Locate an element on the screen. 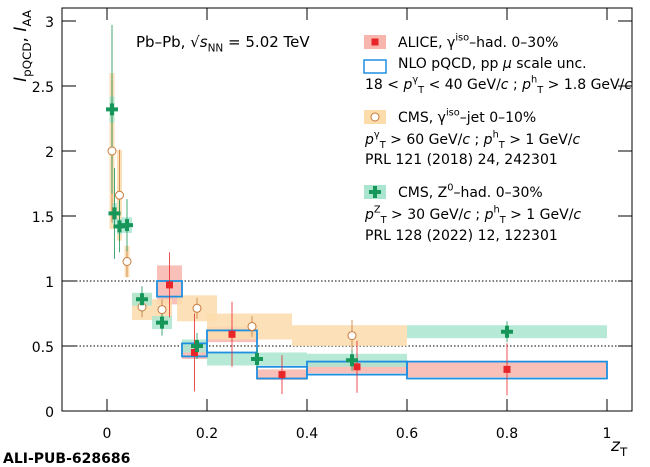 This screenshot has height=467, width=650. text-part: , is located at coordinates (21, 37).